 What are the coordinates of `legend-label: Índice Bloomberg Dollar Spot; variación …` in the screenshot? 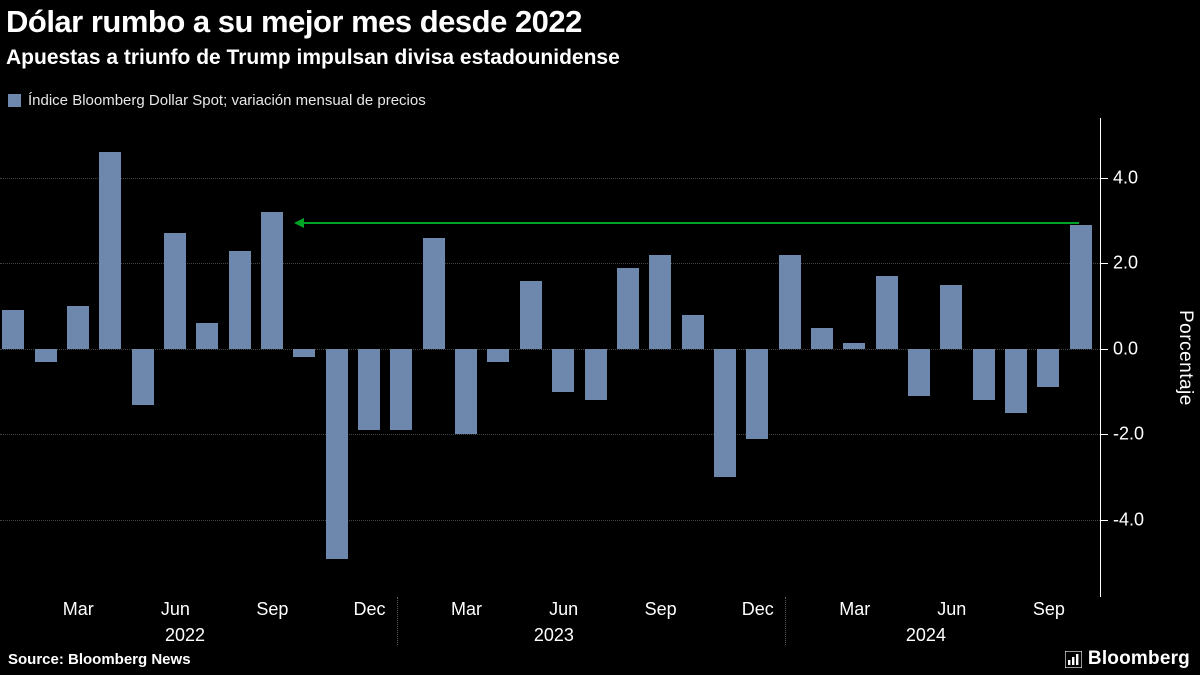 It's located at (227, 100).